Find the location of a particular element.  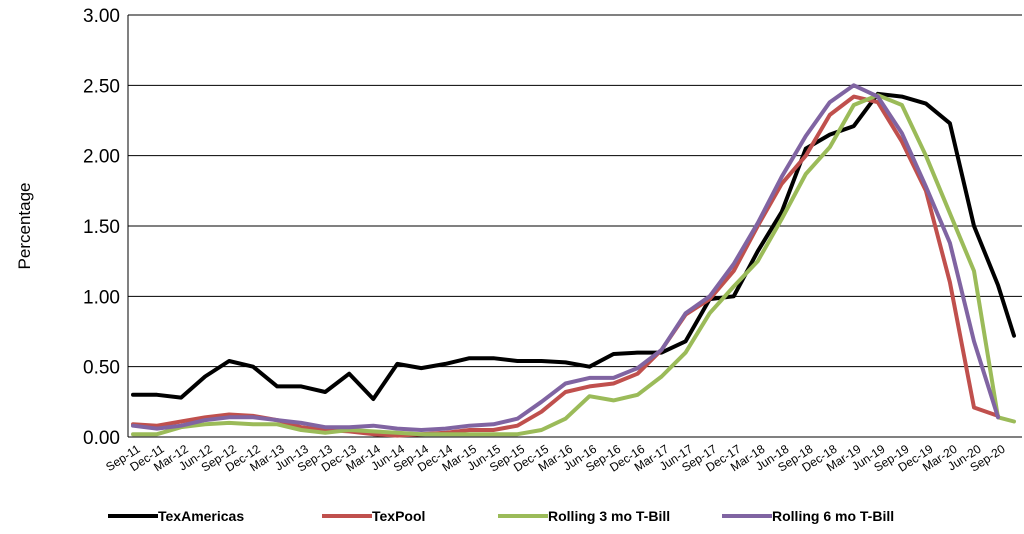

legend-label-rolling-3-mo-t-bill: Rolling 3 mo T-Bill is located at coordinates (609, 516).